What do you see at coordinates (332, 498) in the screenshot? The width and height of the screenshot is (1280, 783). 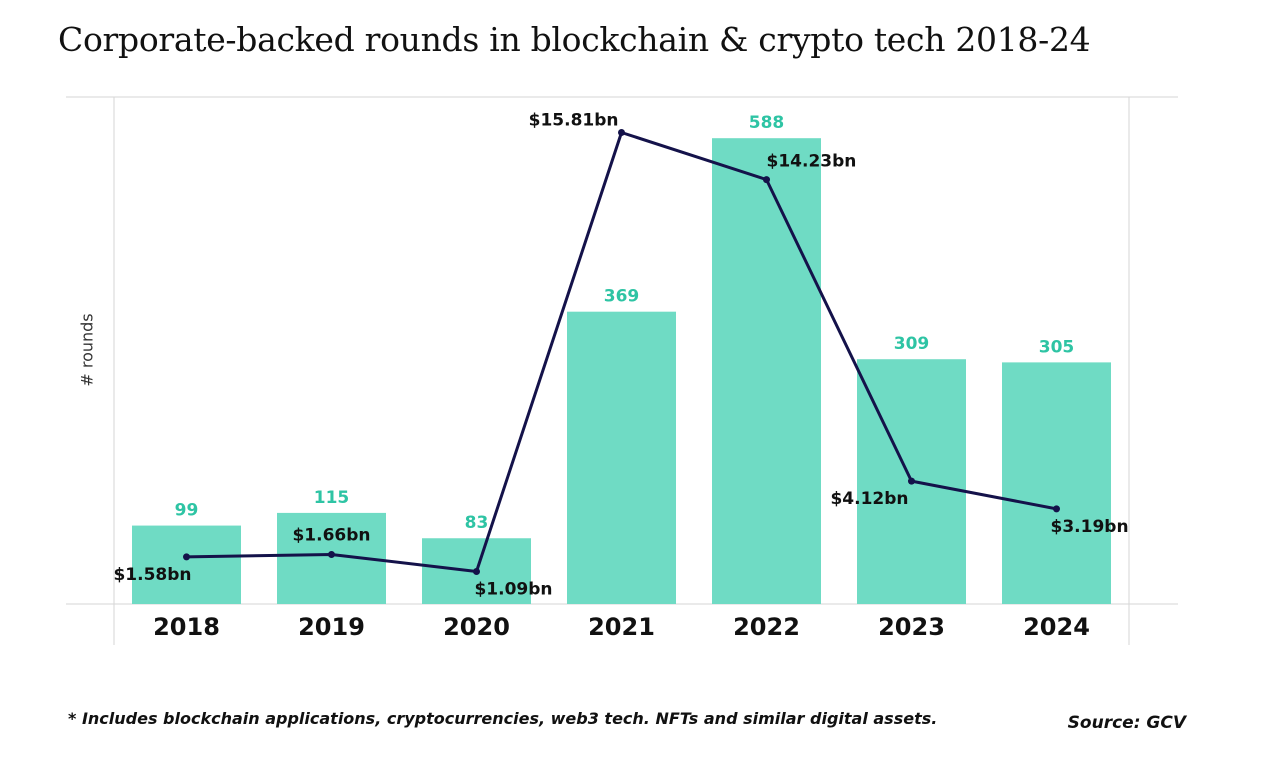 I see `bar-value-label: 115` at bounding box center [332, 498].